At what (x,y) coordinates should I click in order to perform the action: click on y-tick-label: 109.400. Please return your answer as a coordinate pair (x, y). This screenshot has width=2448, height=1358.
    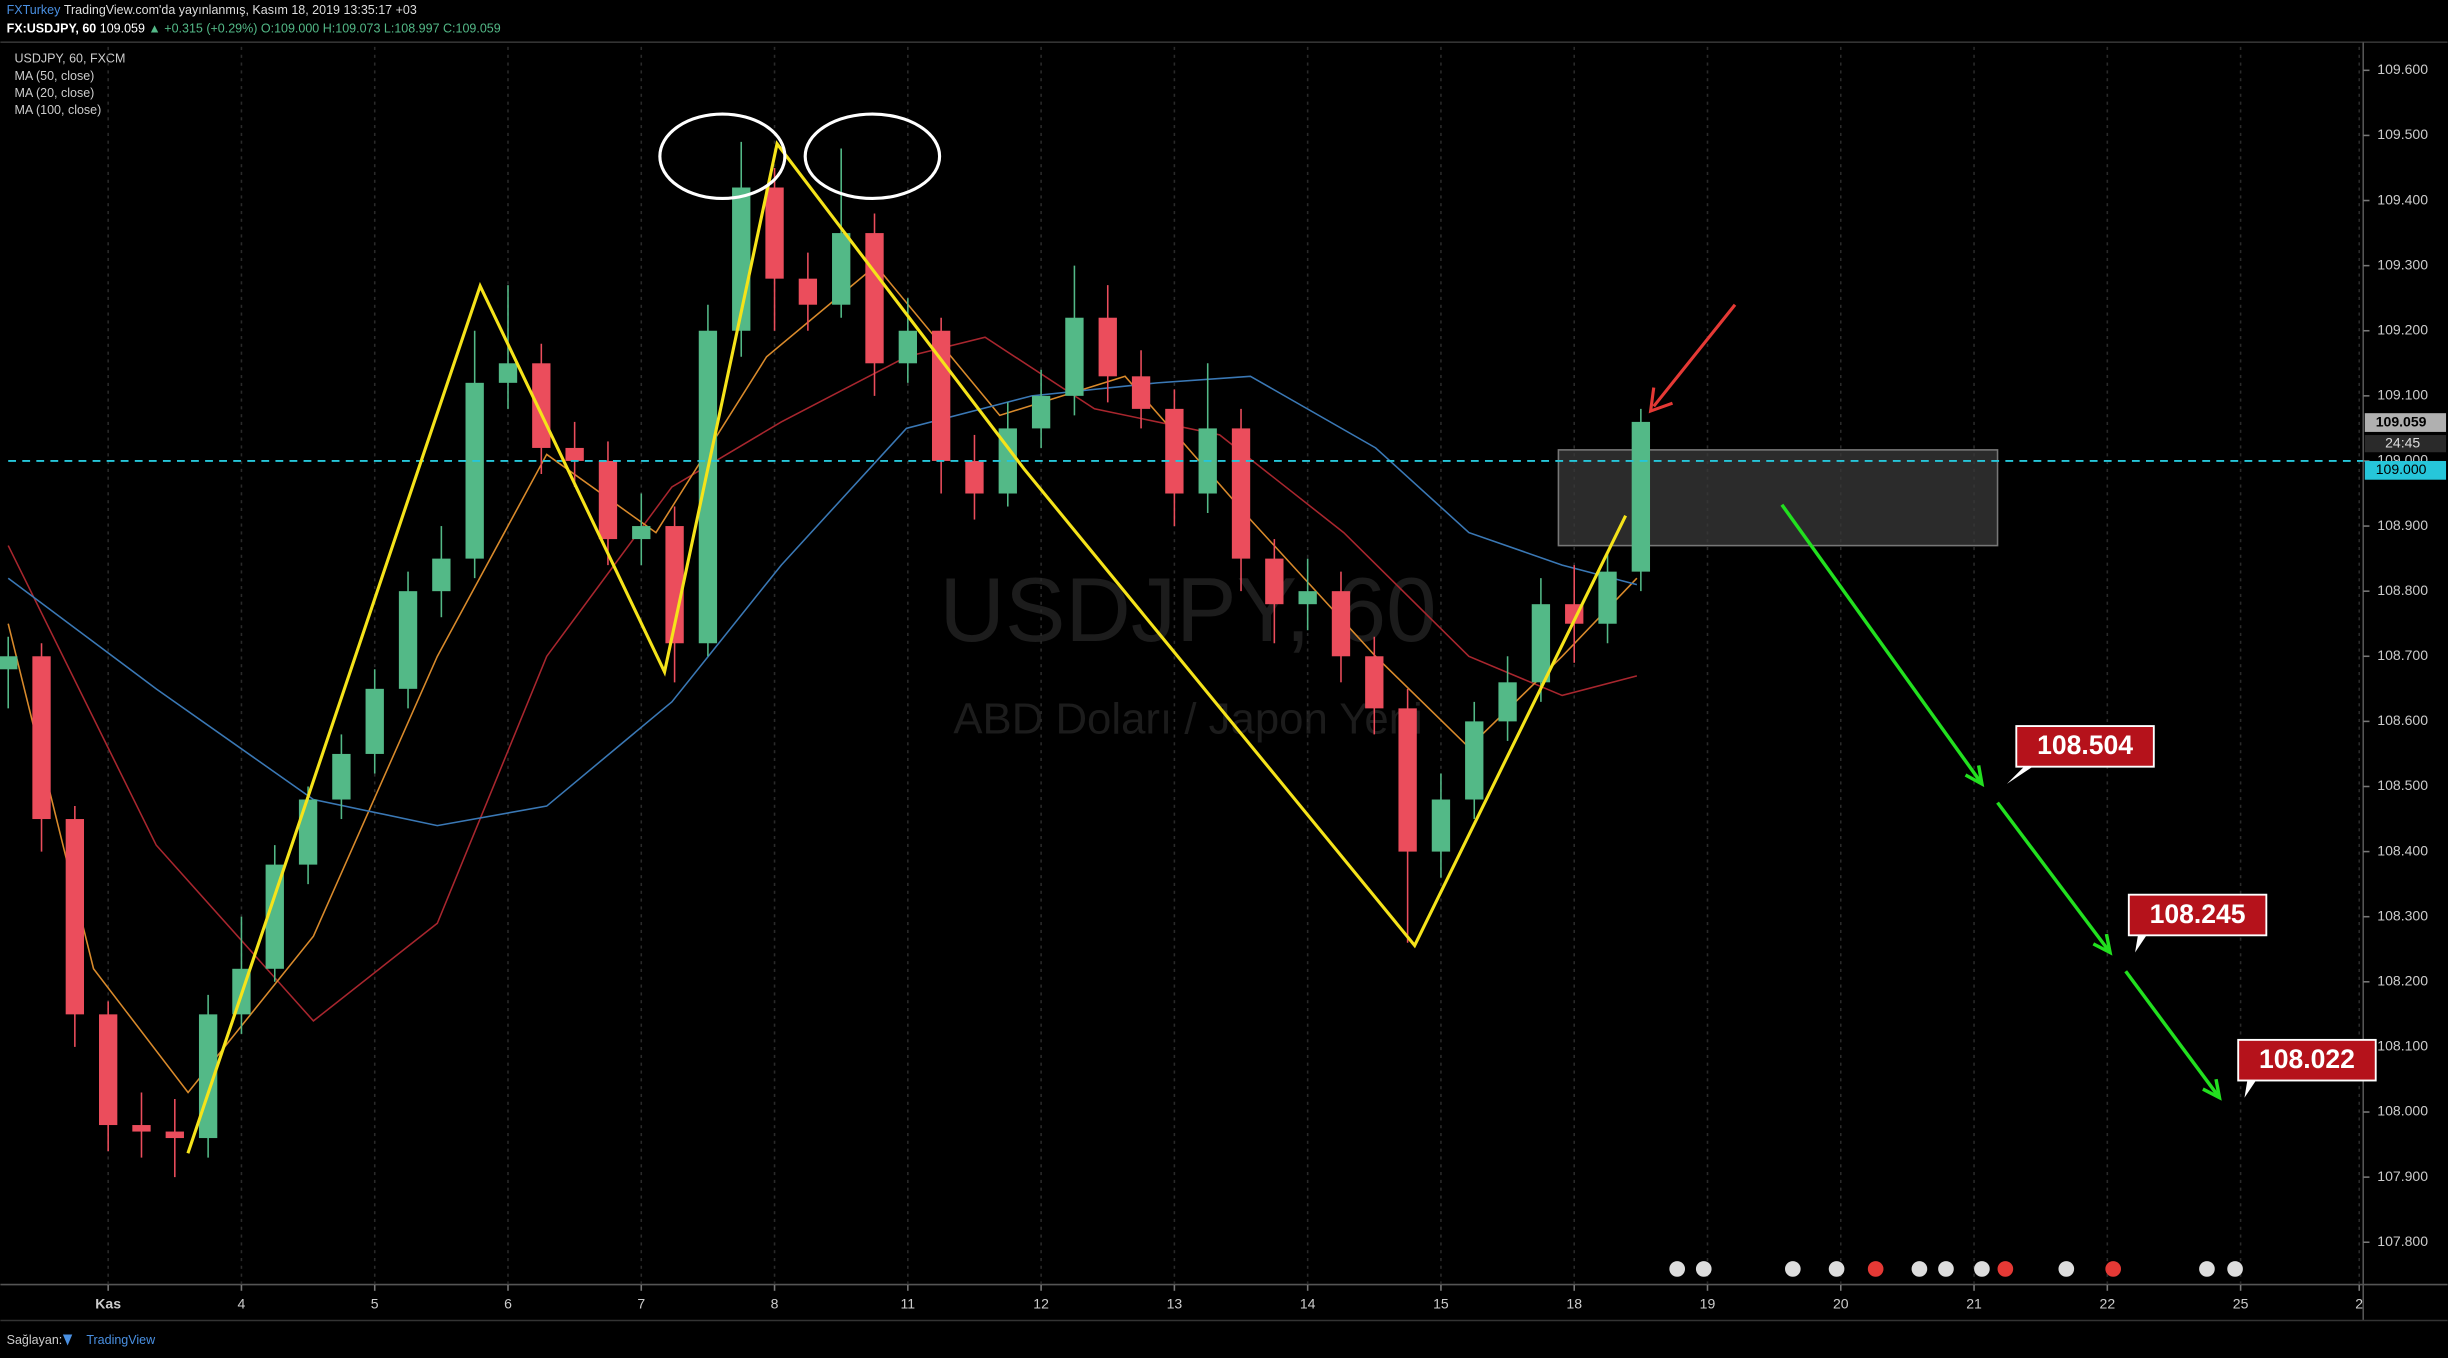
    Looking at the image, I should click on (2402, 199).